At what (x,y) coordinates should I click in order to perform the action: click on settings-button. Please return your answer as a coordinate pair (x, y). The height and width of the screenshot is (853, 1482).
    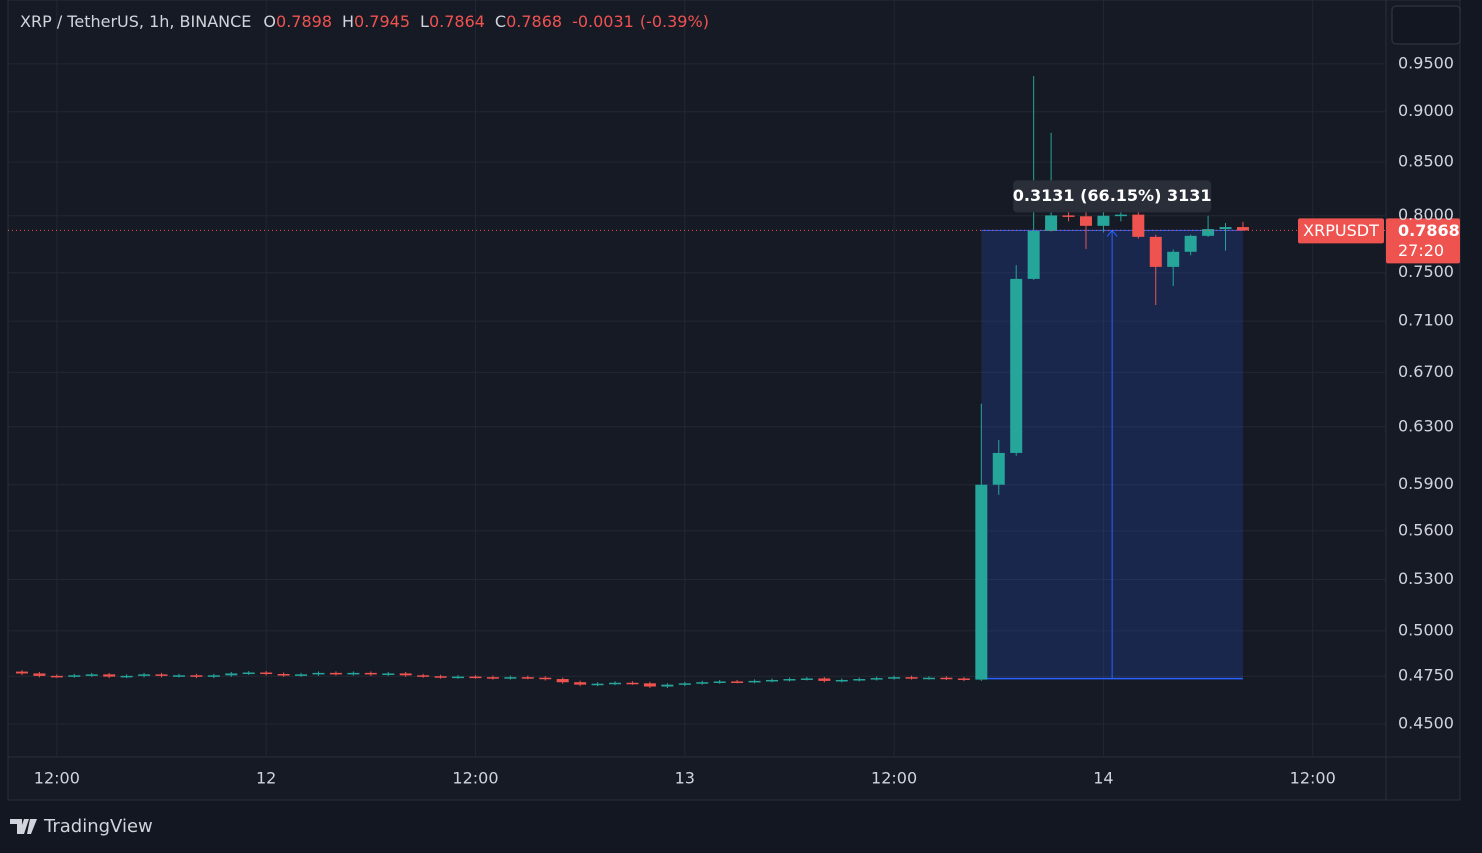
    Looking at the image, I should click on (1426, 25).